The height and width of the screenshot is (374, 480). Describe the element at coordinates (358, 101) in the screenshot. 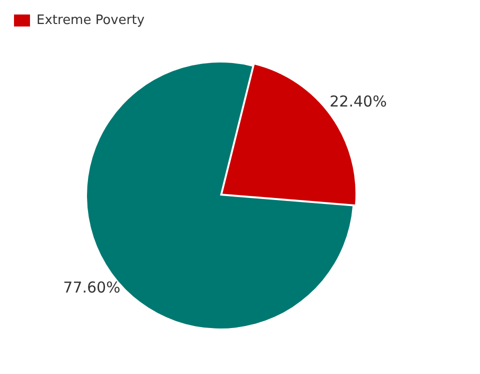

I see `data-label: 22.40%` at that location.